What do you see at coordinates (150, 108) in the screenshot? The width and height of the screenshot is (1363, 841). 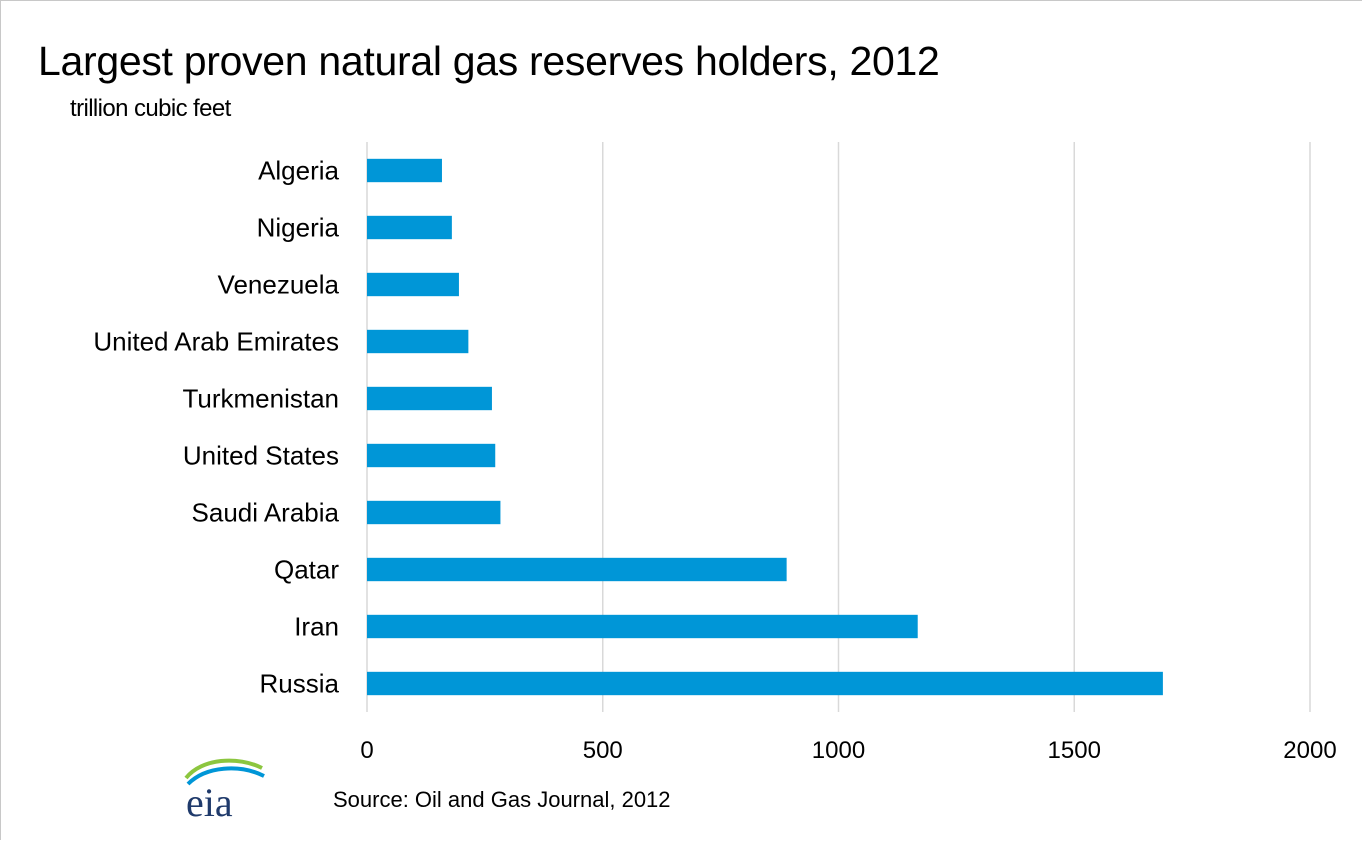 I see `chart-subtitle: trillion cubic feet` at bounding box center [150, 108].